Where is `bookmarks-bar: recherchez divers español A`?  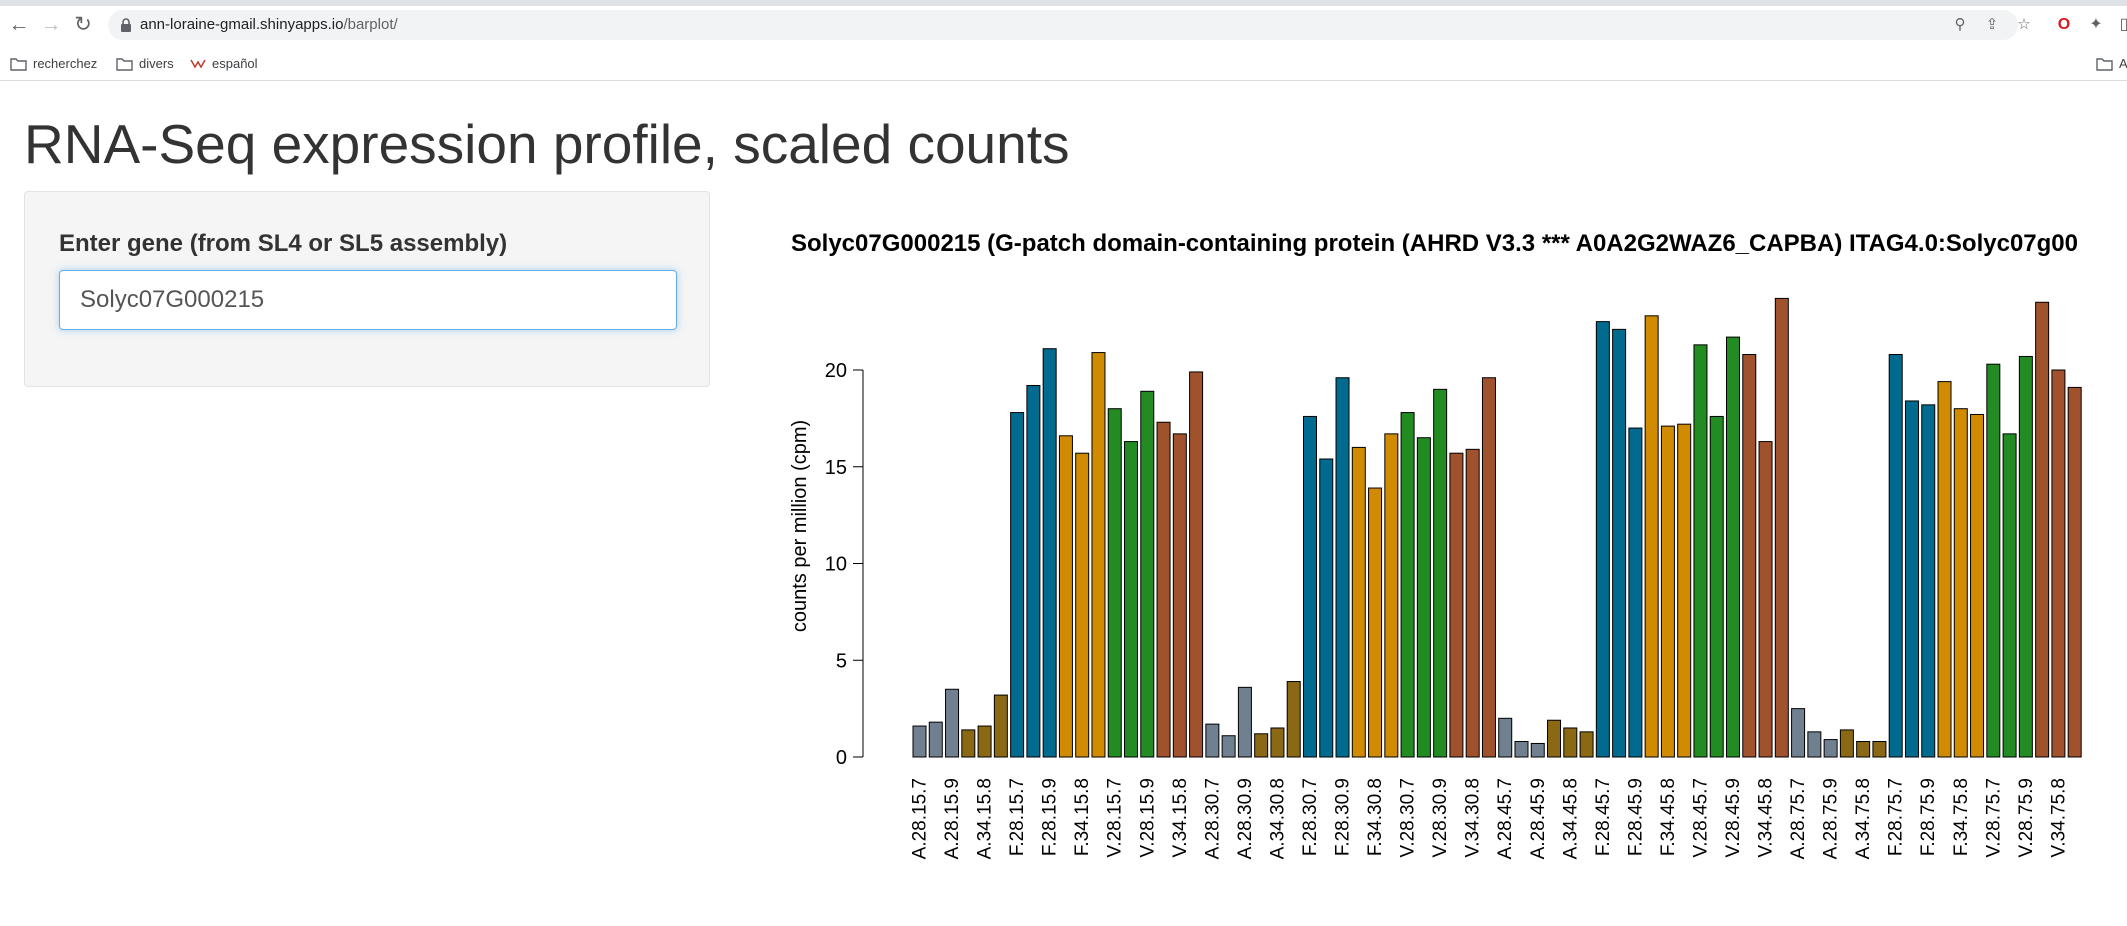 bookmarks-bar: recherchez divers español A is located at coordinates (1063, 65).